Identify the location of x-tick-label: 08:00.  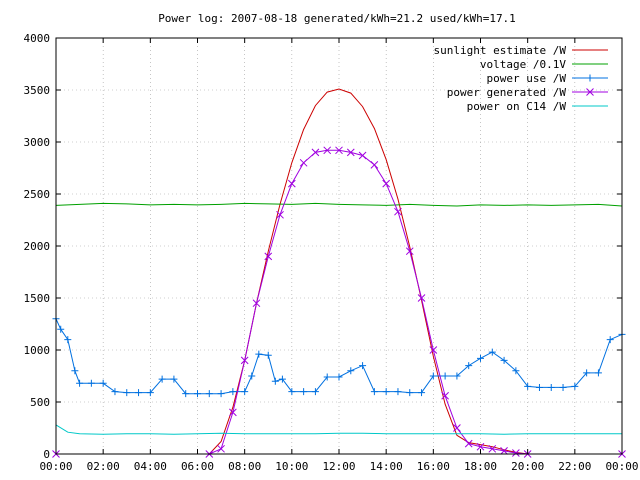
(244, 466).